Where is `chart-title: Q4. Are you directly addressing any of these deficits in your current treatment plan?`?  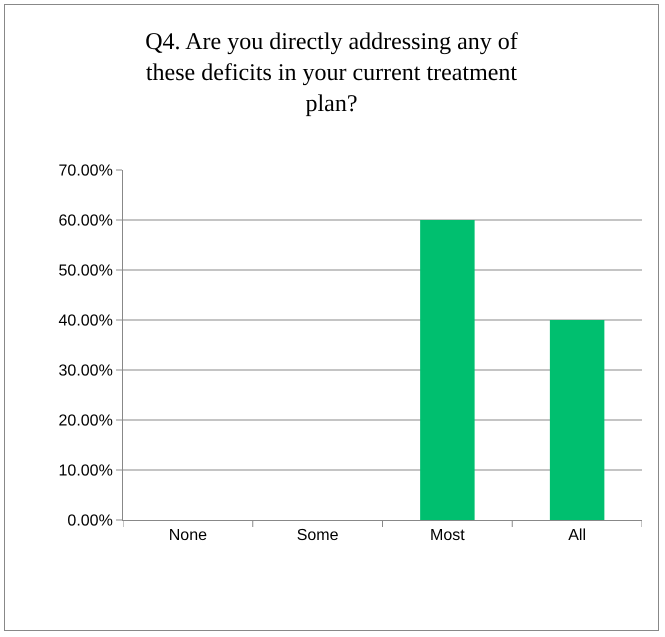 chart-title: Q4. Are you directly addressing any of these deficits in your current treatment plan? is located at coordinates (331, 73).